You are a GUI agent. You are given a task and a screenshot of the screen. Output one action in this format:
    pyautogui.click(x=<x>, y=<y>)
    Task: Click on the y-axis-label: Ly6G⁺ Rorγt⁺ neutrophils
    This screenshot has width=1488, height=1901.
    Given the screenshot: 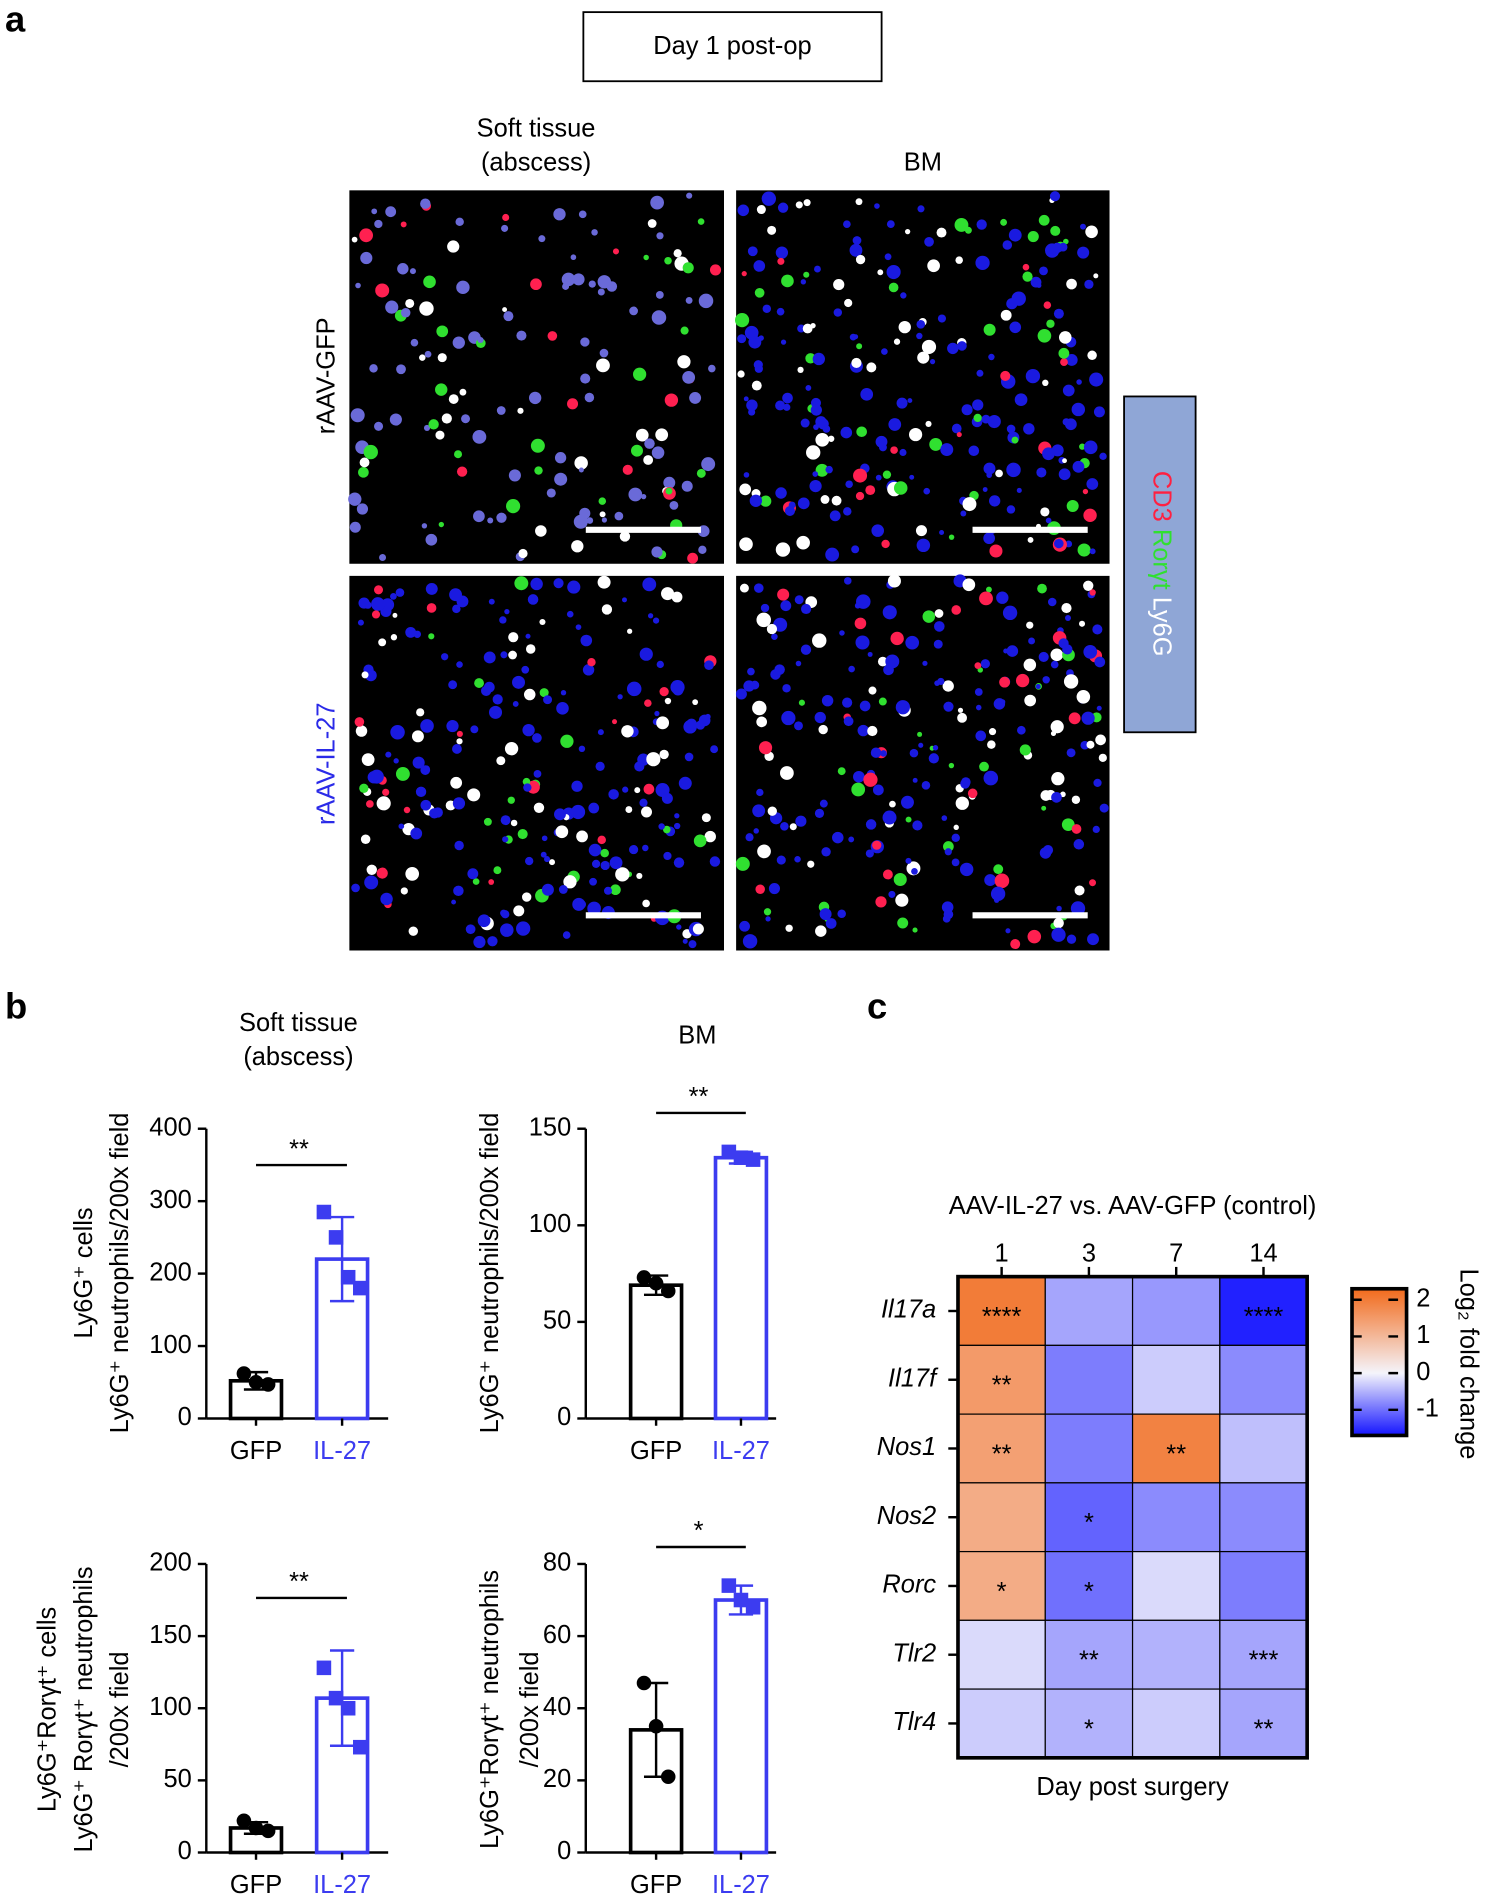 What is the action you would take?
    pyautogui.click(x=84, y=1709)
    